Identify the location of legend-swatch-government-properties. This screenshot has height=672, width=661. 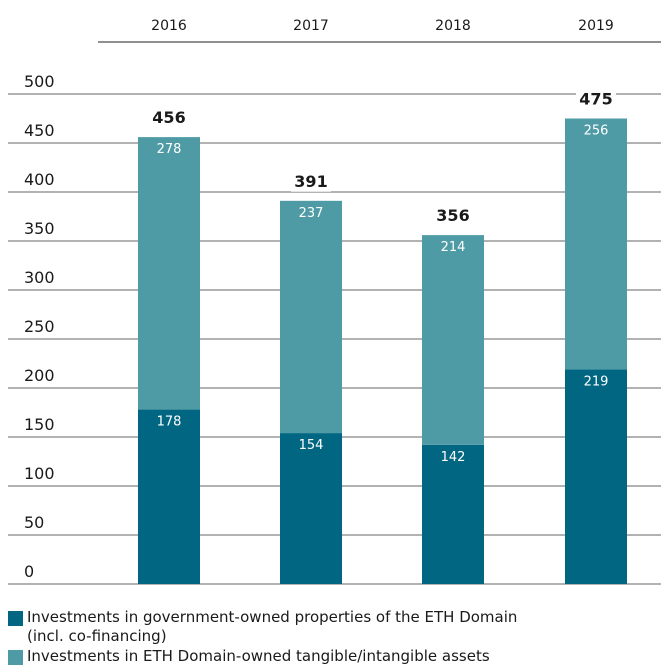
(15, 618).